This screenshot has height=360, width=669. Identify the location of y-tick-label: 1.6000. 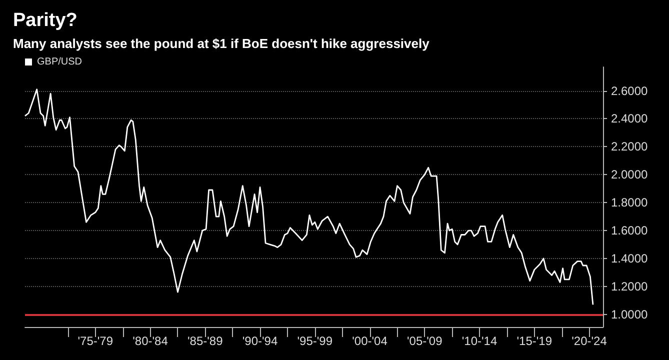
(629, 231).